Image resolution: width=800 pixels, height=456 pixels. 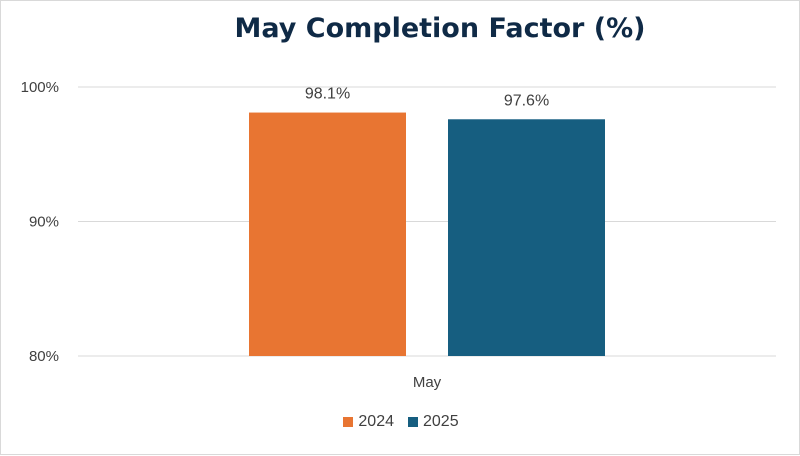 I want to click on data-labels: 98.1% 97.6%, so click(x=427, y=98).